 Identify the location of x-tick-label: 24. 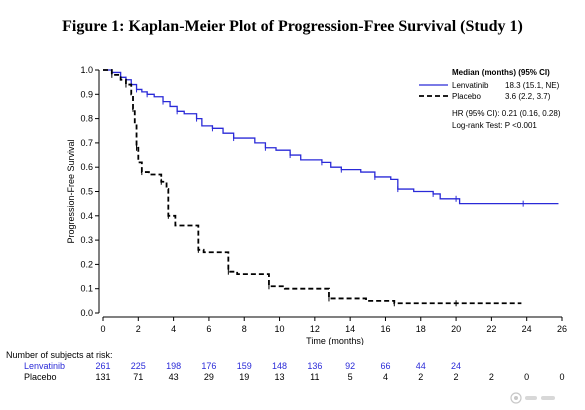
(527, 329).